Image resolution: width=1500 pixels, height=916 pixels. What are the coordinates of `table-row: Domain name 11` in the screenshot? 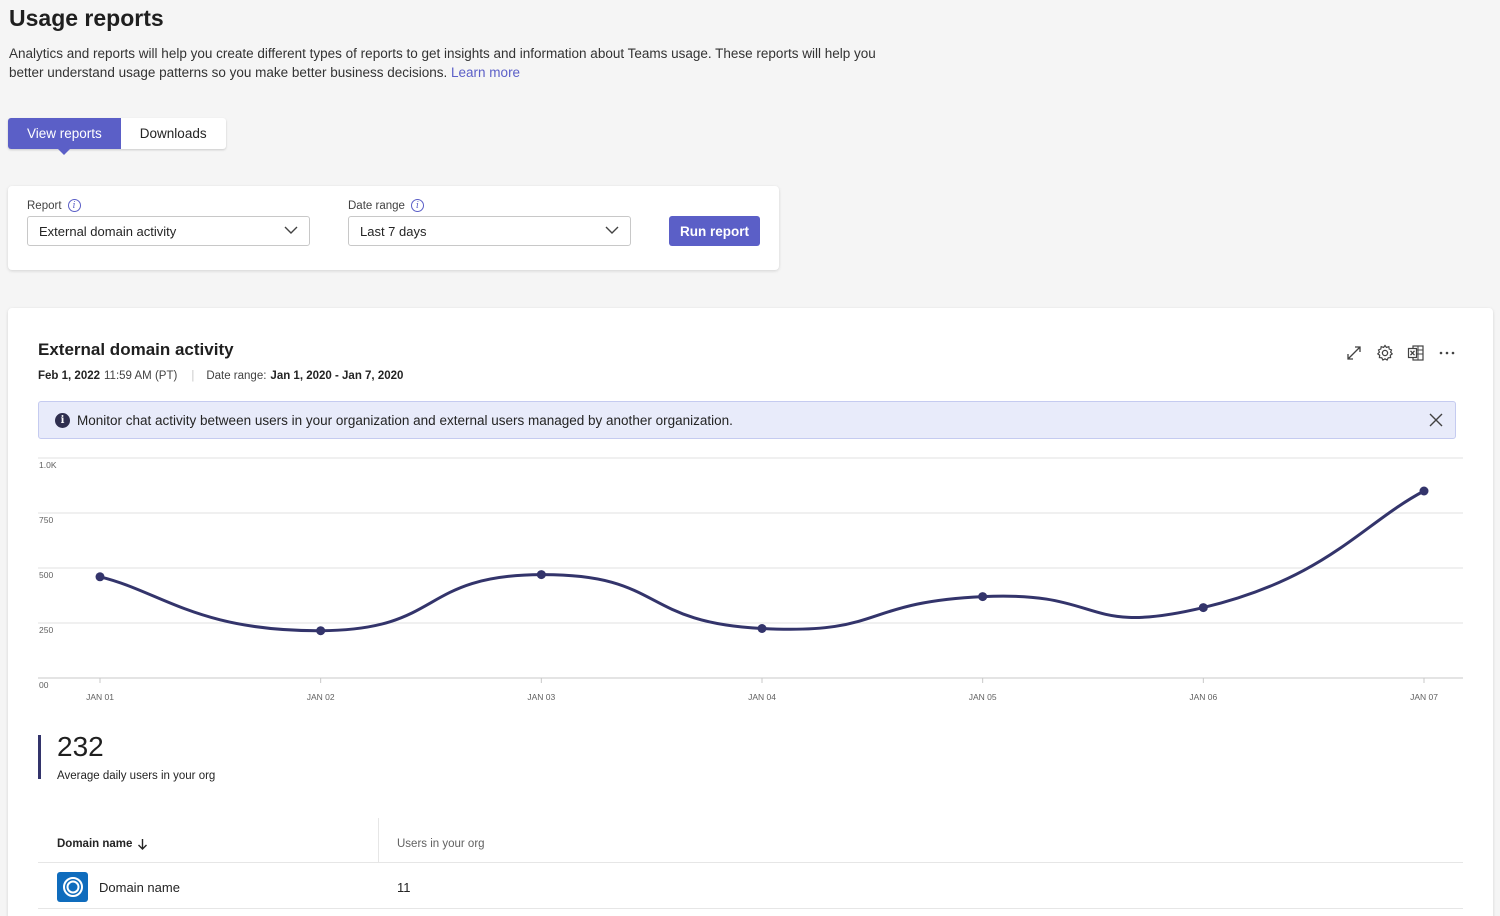 It's located at (750, 886).